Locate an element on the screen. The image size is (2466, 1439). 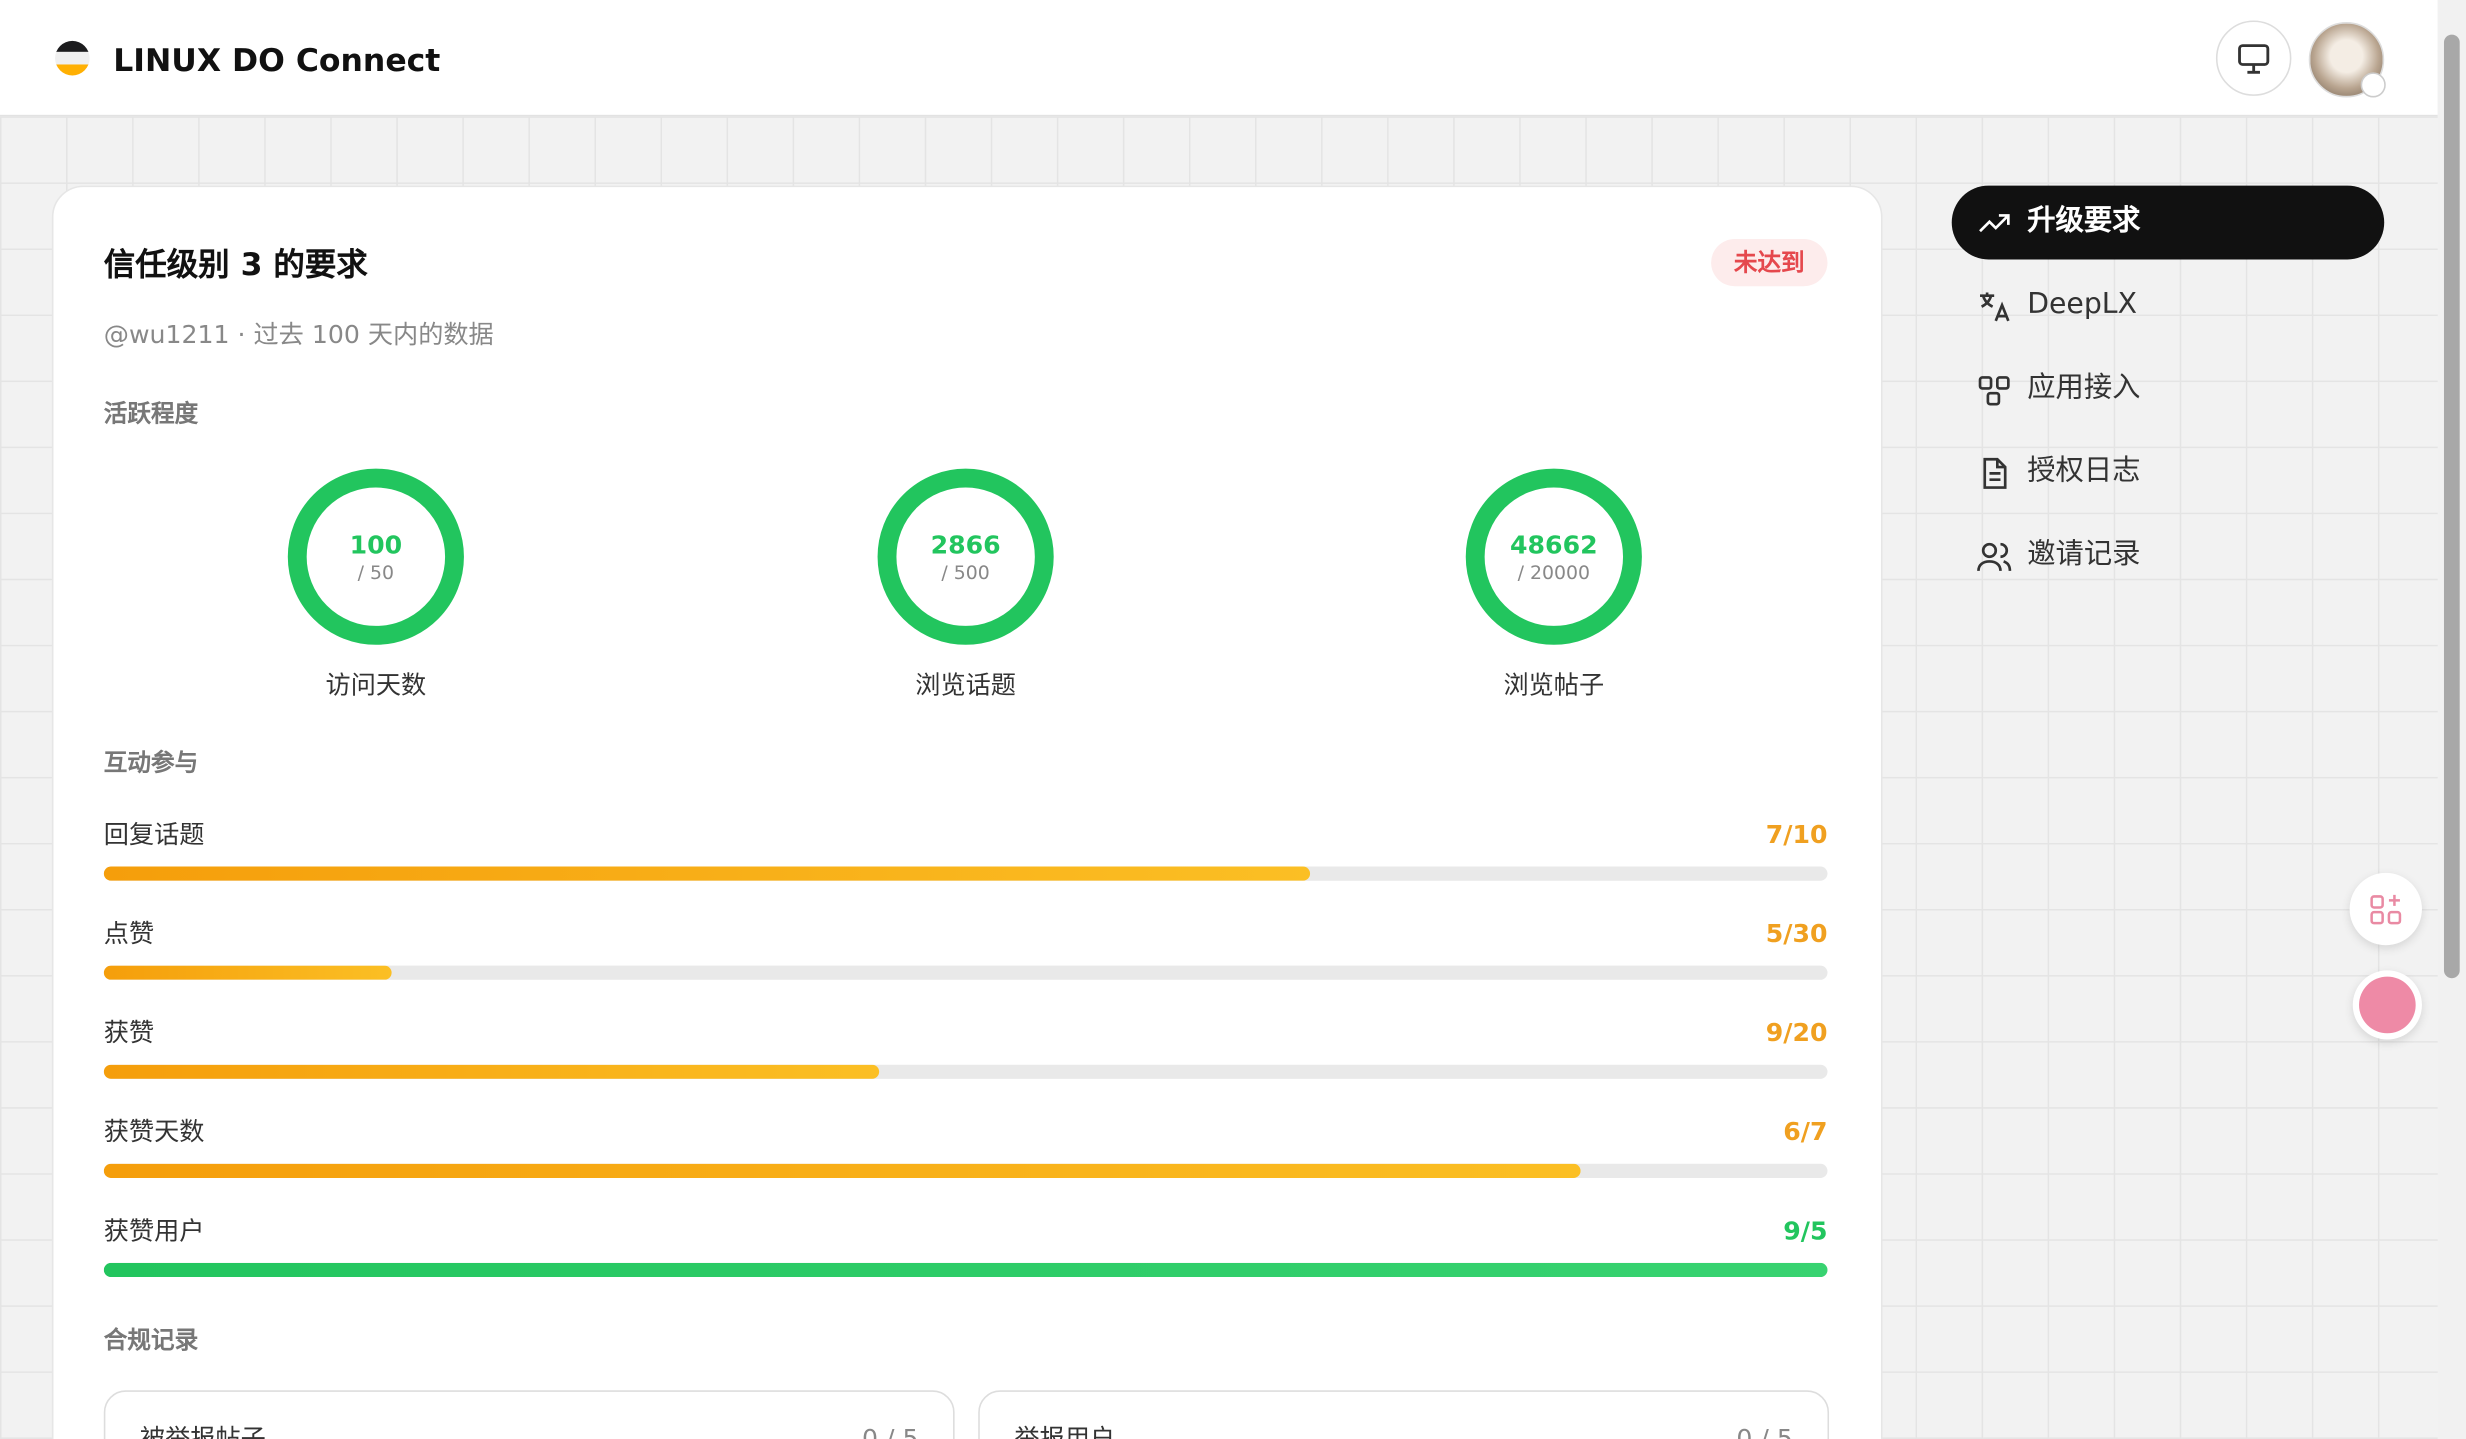
nav-label: 升级要求 is located at coordinates (2084, 221).